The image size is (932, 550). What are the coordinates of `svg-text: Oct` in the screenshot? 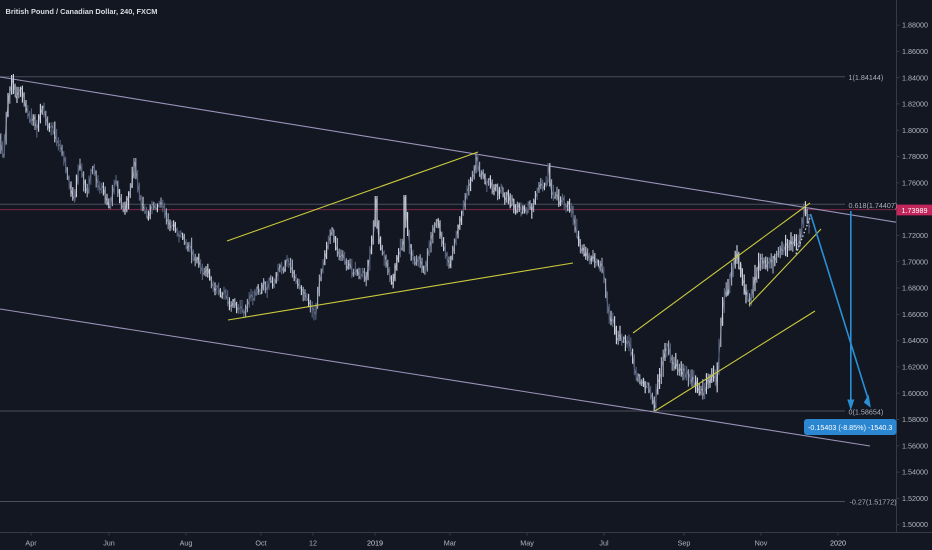 It's located at (260, 542).